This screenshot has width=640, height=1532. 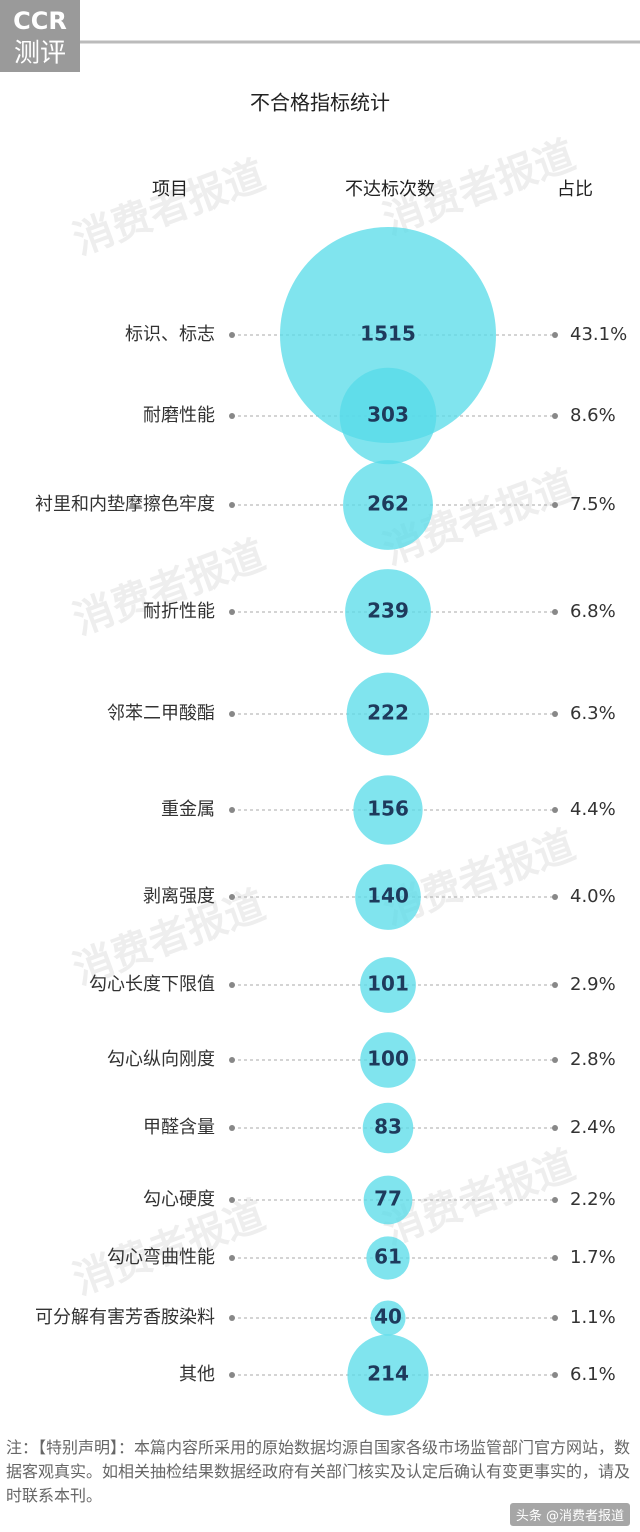 What do you see at coordinates (170, 189) in the screenshot?
I see `column-header: 项目` at bounding box center [170, 189].